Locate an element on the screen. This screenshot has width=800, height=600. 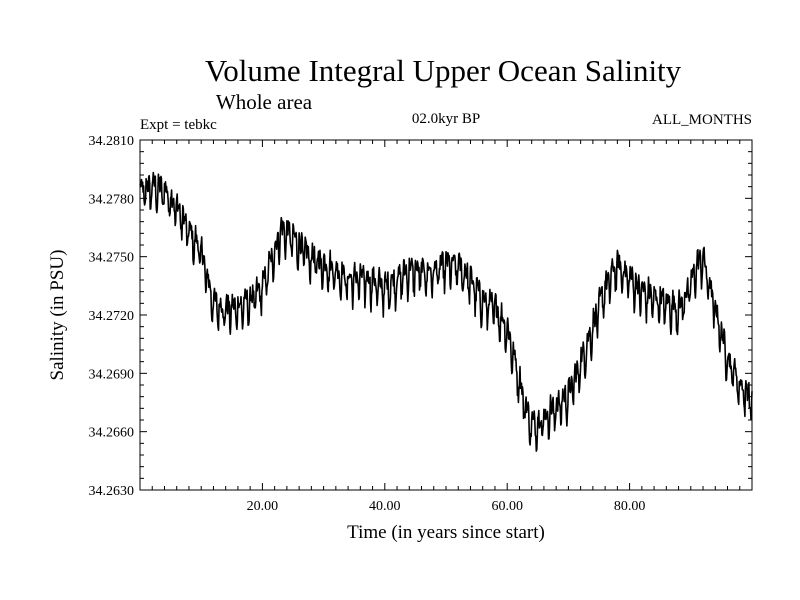
y-tick-label: 34.2630 is located at coordinates (112, 491).